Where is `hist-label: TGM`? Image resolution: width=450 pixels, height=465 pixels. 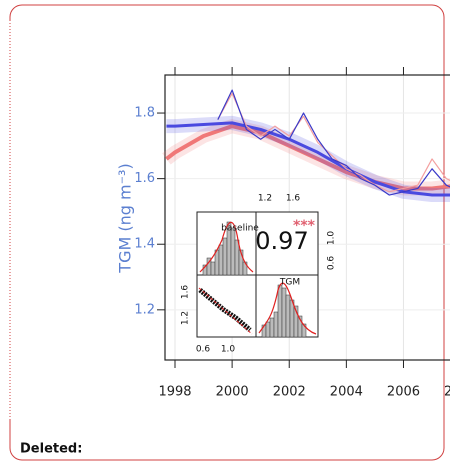
hist-label: TGM is located at coordinates (289, 283).